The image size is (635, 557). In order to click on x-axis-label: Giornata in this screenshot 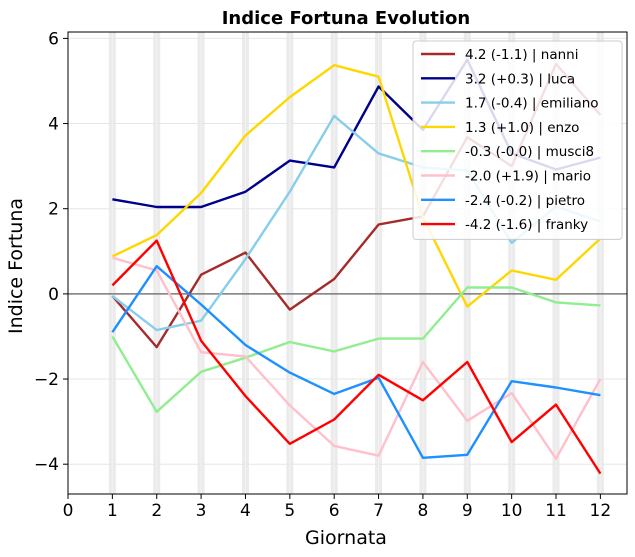, I will do `click(346, 538)`.